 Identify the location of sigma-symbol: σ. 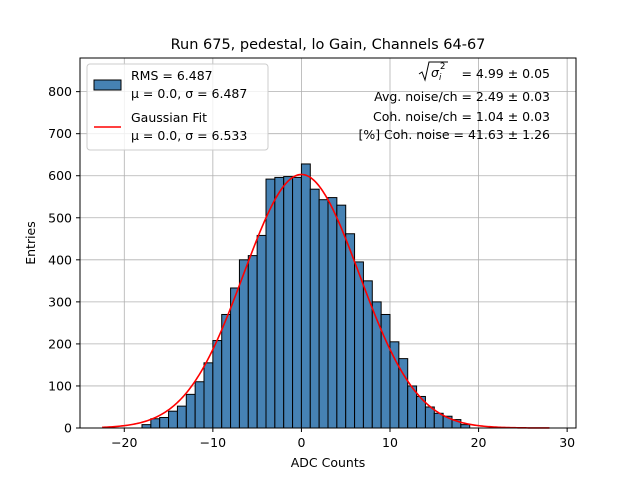
(435, 72).